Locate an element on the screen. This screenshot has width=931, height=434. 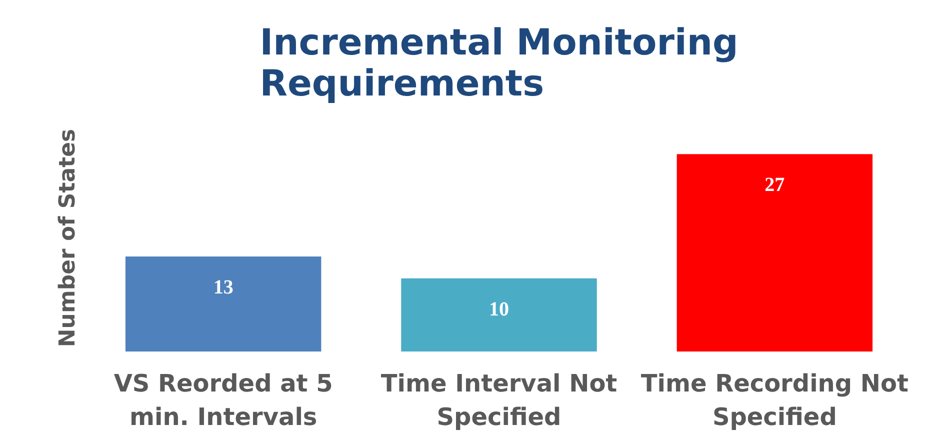
data-label: 27 is located at coordinates (774, 185).